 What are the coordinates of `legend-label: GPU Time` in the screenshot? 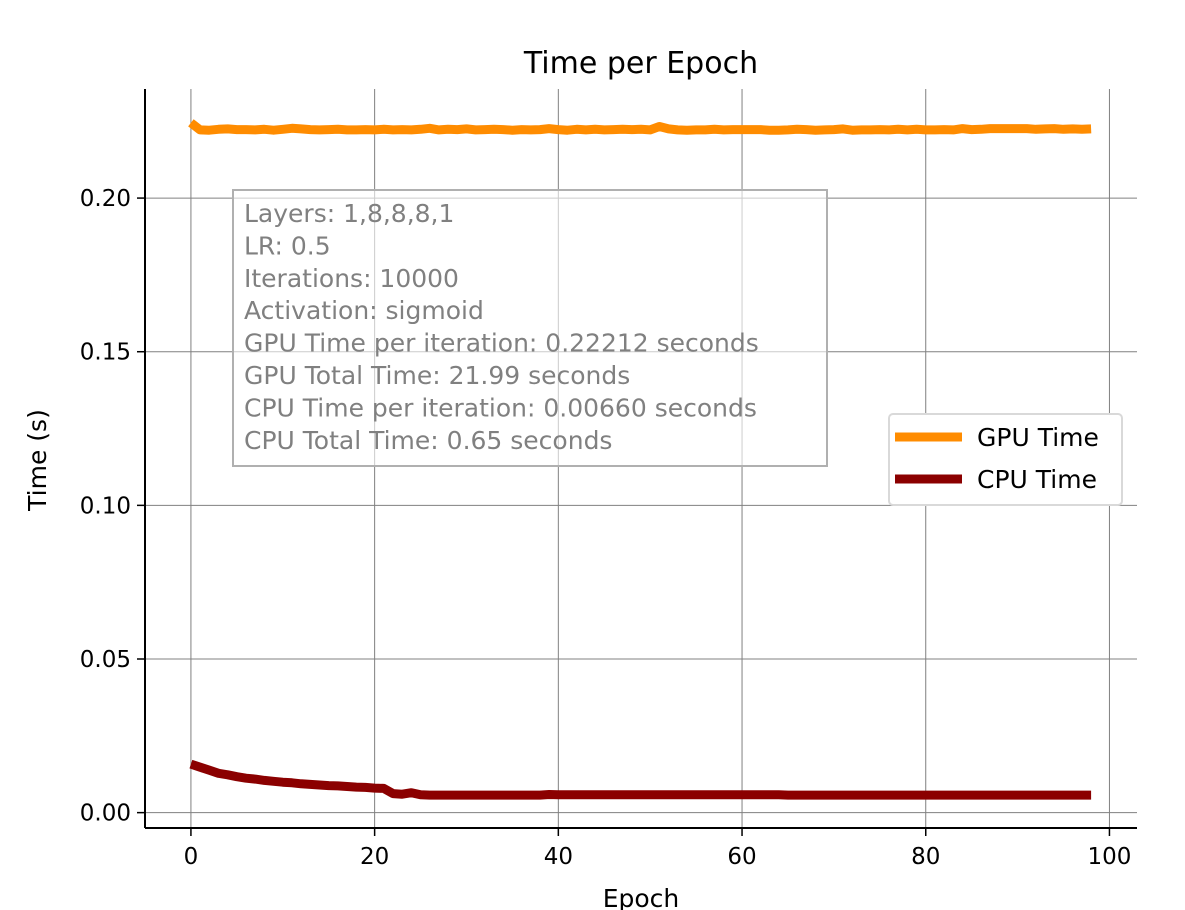 It's located at (1038, 437).